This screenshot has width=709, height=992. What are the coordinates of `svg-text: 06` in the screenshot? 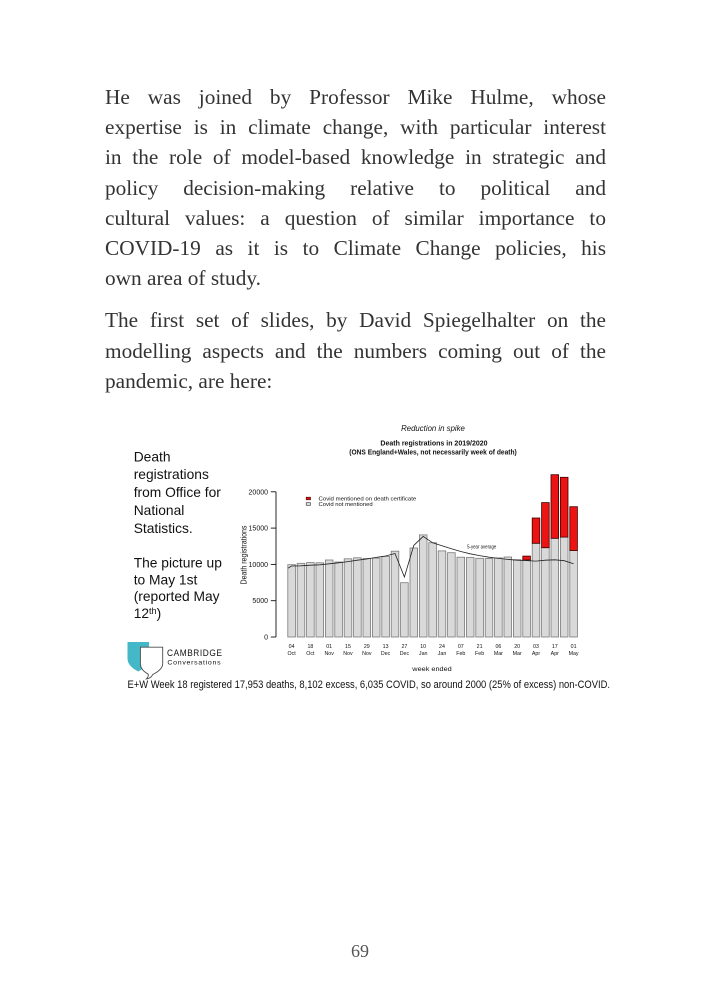 It's located at (498, 647).